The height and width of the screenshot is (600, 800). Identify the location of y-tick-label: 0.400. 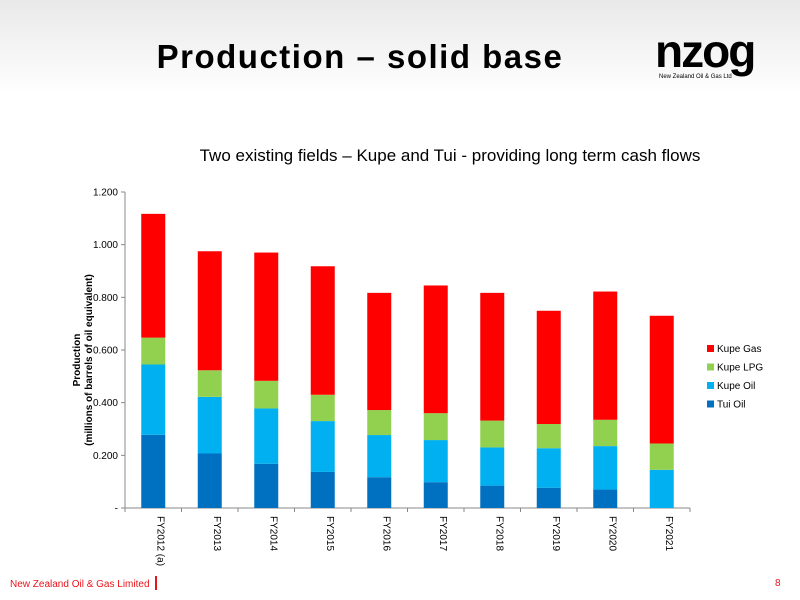
(105, 403).